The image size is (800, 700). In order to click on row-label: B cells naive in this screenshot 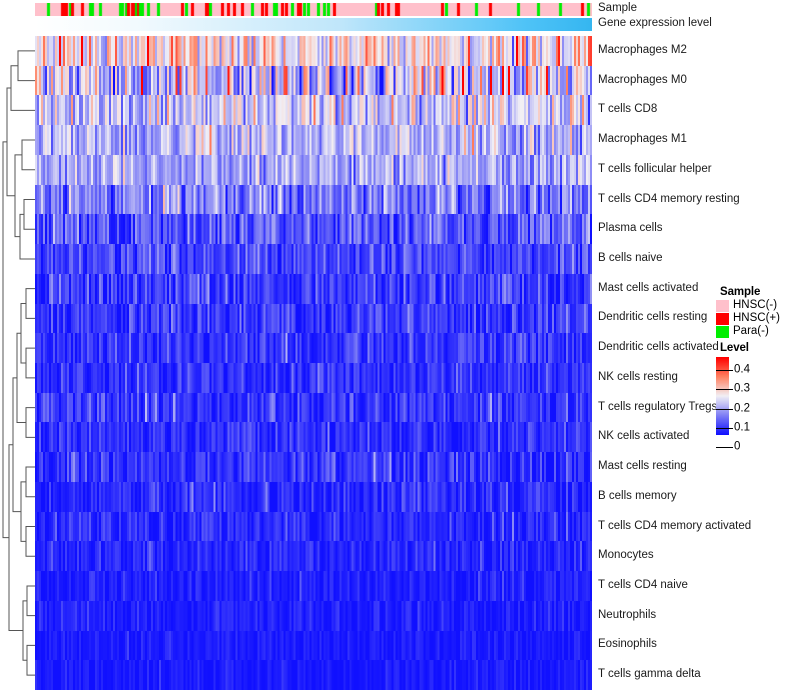, I will do `click(630, 257)`.